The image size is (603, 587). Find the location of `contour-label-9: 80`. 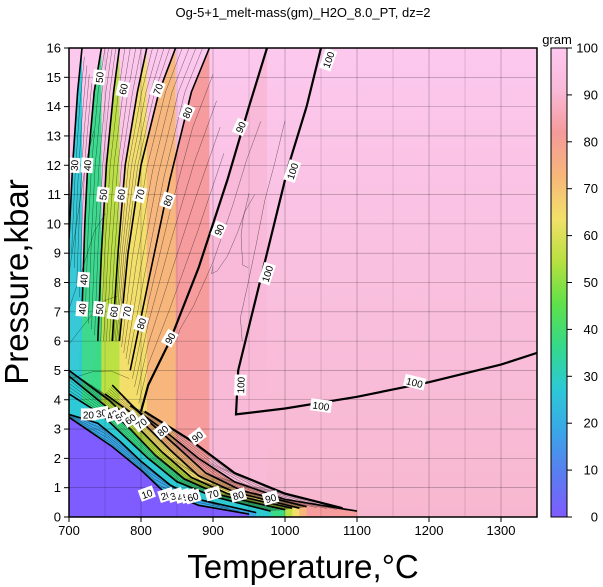

contour-label-9: 80 is located at coordinates (167, 200).